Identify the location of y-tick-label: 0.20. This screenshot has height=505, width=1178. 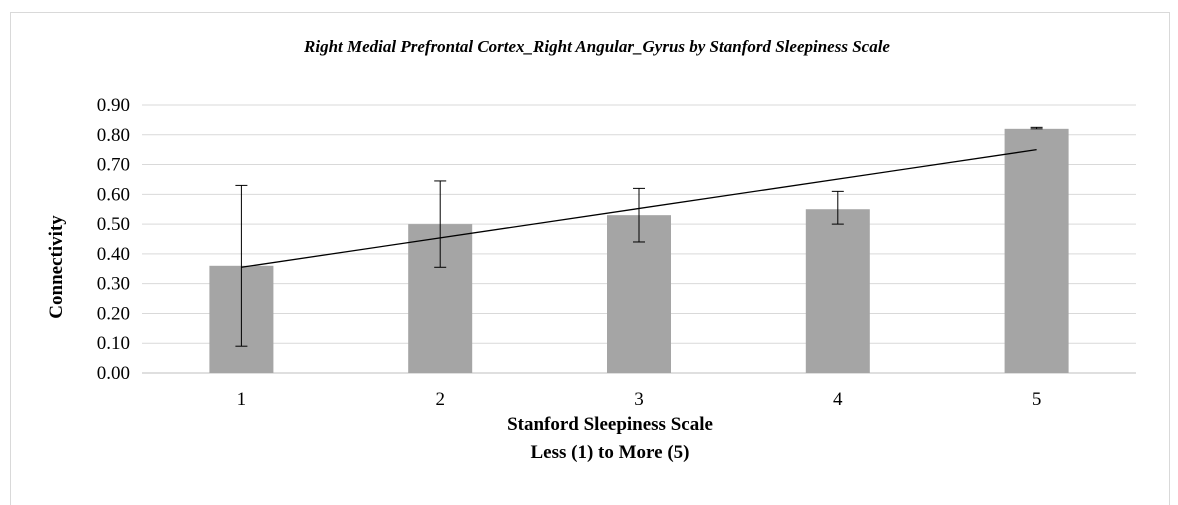
(113, 313).